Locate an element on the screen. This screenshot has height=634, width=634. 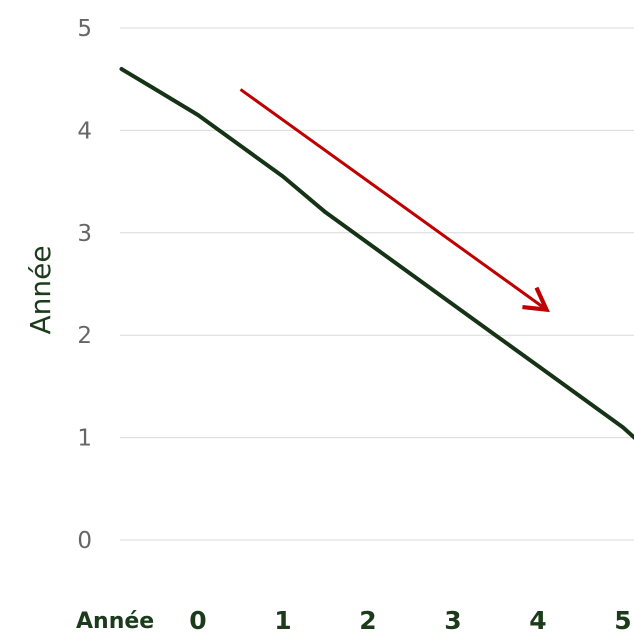
x-tick-label: 1 is located at coordinates (282, 620).